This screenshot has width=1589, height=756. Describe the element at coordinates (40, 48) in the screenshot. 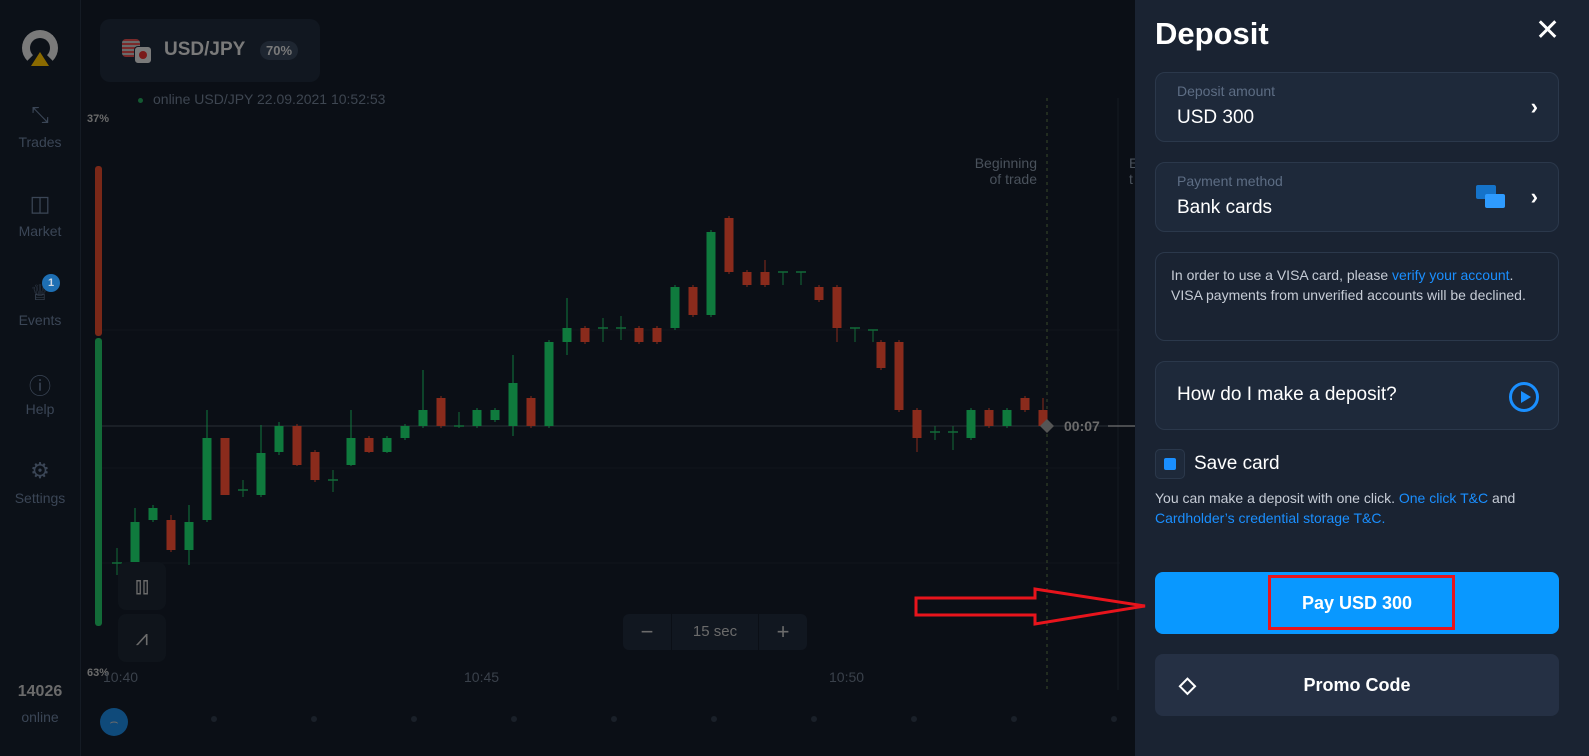

I see `logo` at that location.